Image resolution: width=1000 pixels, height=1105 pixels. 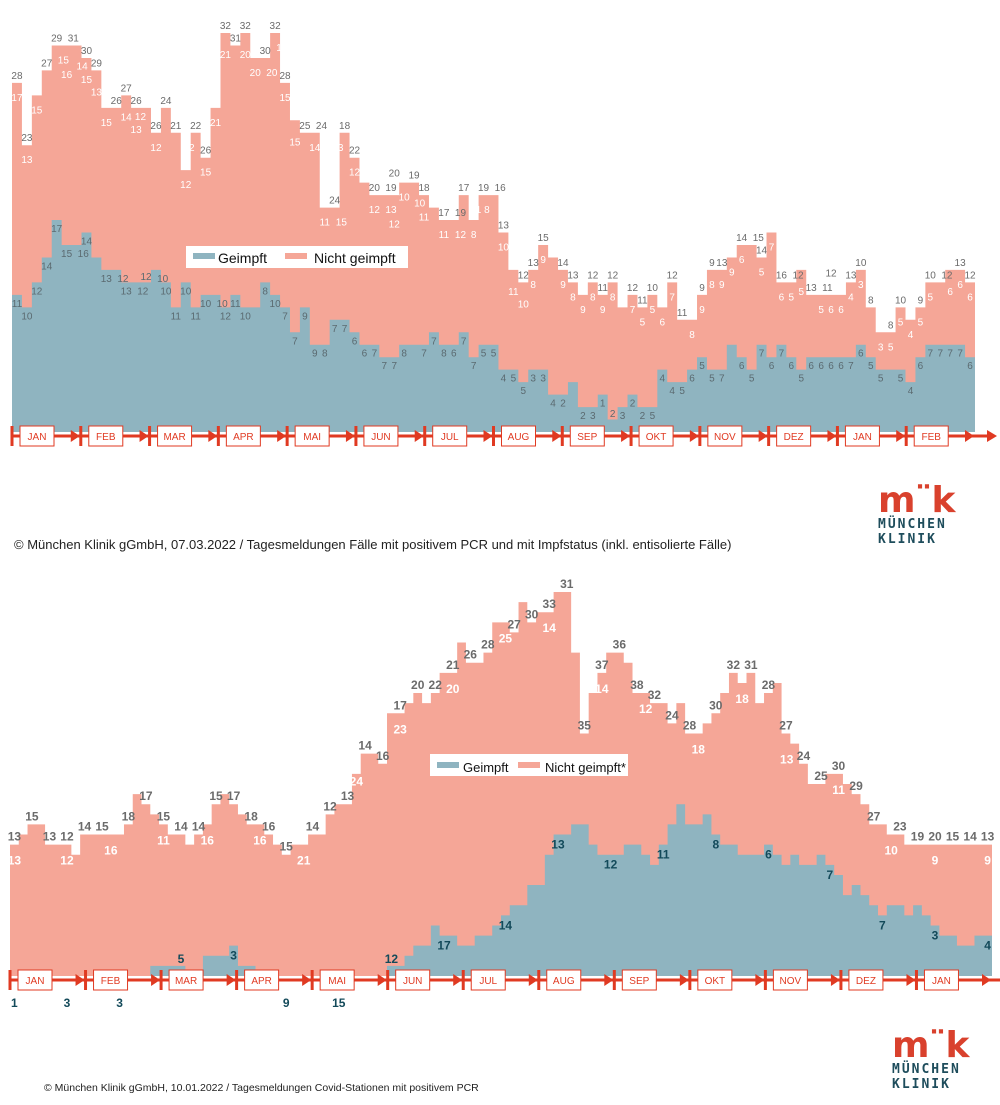 What do you see at coordinates (127, 291) in the screenshot?
I see `data-label-geimpft: 13` at bounding box center [127, 291].